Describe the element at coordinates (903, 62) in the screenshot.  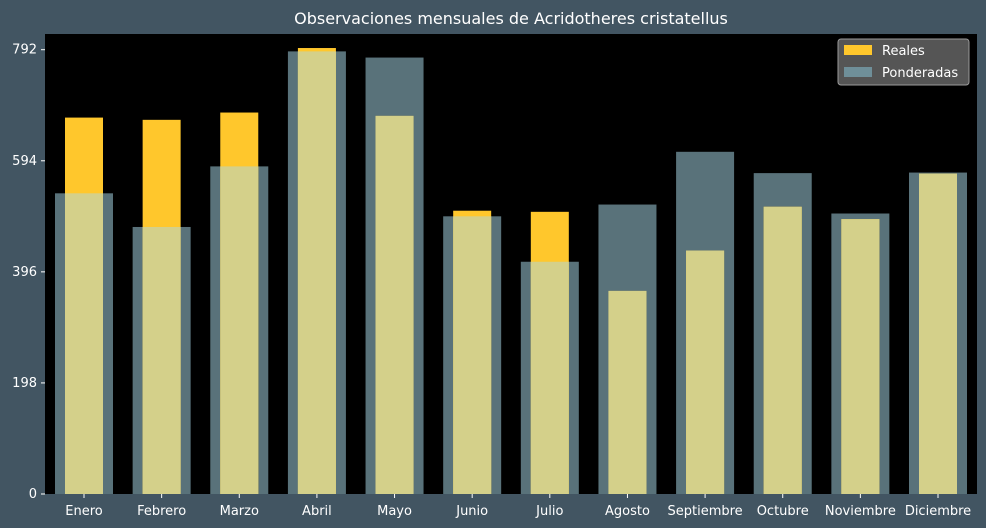
I see `legend: Reales Ponderadas` at that location.